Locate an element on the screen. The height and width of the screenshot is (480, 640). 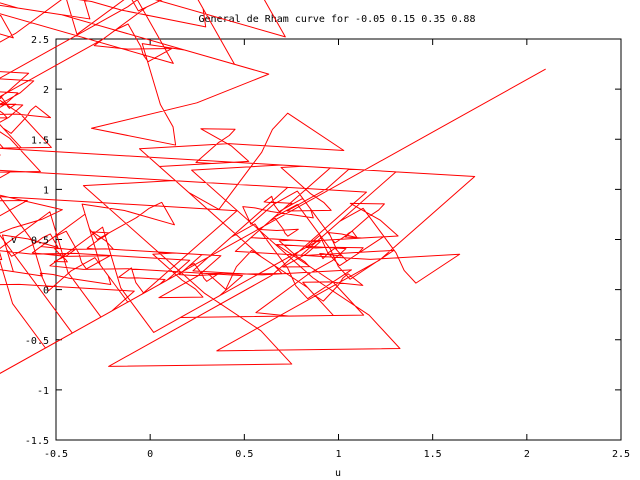
x-tick-label: 2 is located at coordinates (527, 454).